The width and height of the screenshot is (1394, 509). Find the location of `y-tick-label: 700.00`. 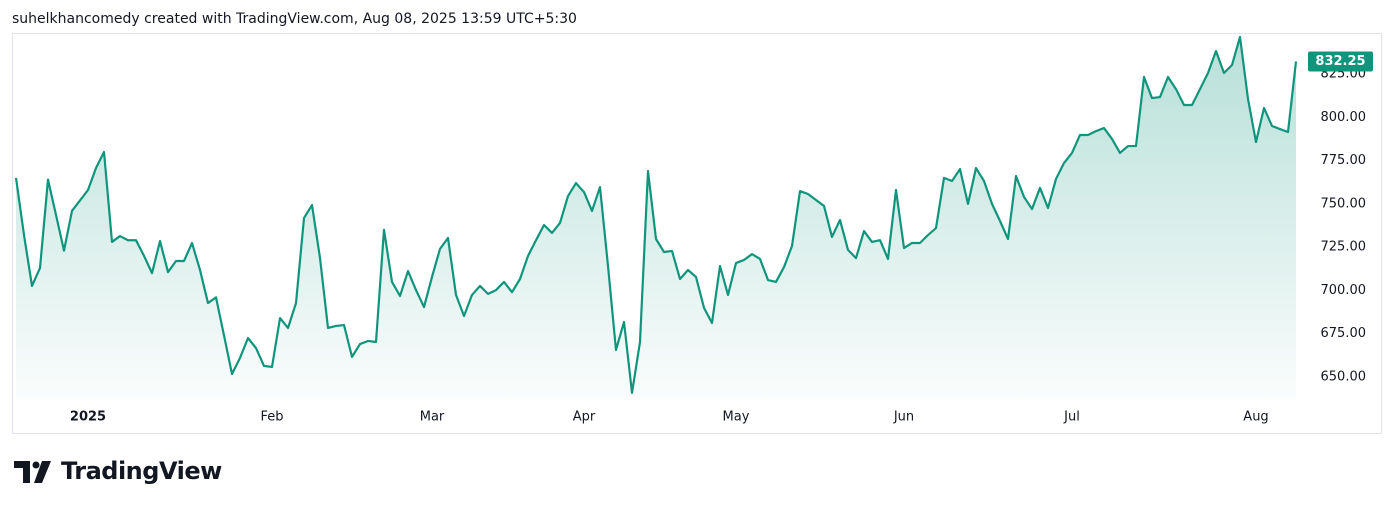

y-tick-label: 700.00 is located at coordinates (1344, 290).